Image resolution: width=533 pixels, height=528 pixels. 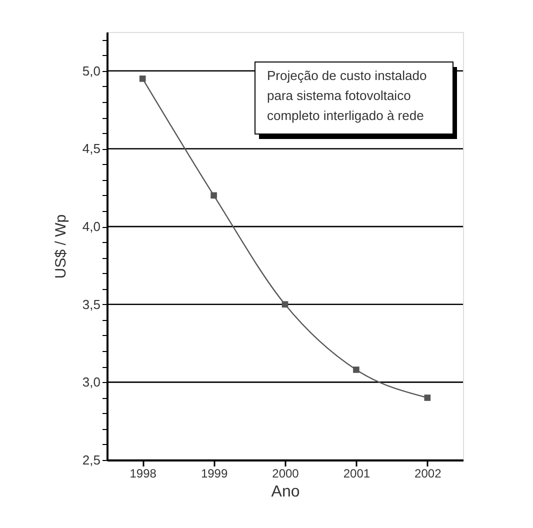 What do you see at coordinates (61, 246) in the screenshot?
I see `y-axis-title: US$ / Wp` at bounding box center [61, 246].